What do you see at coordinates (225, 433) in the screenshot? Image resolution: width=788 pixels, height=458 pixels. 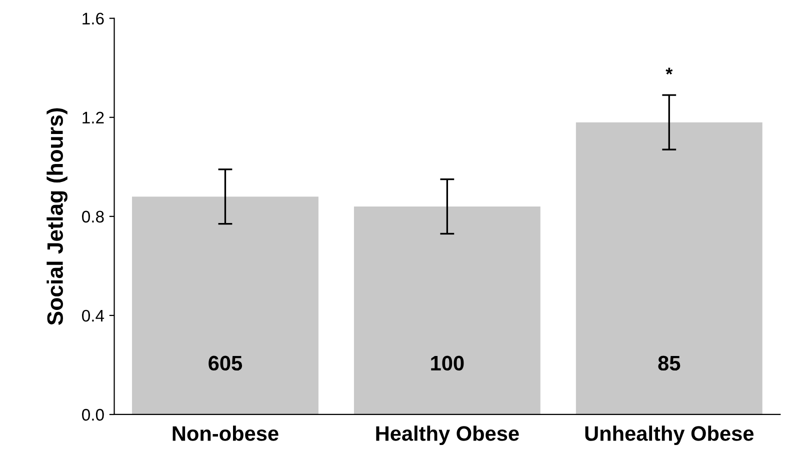 I see `x-tick-label: Non-obese` at bounding box center [225, 433].